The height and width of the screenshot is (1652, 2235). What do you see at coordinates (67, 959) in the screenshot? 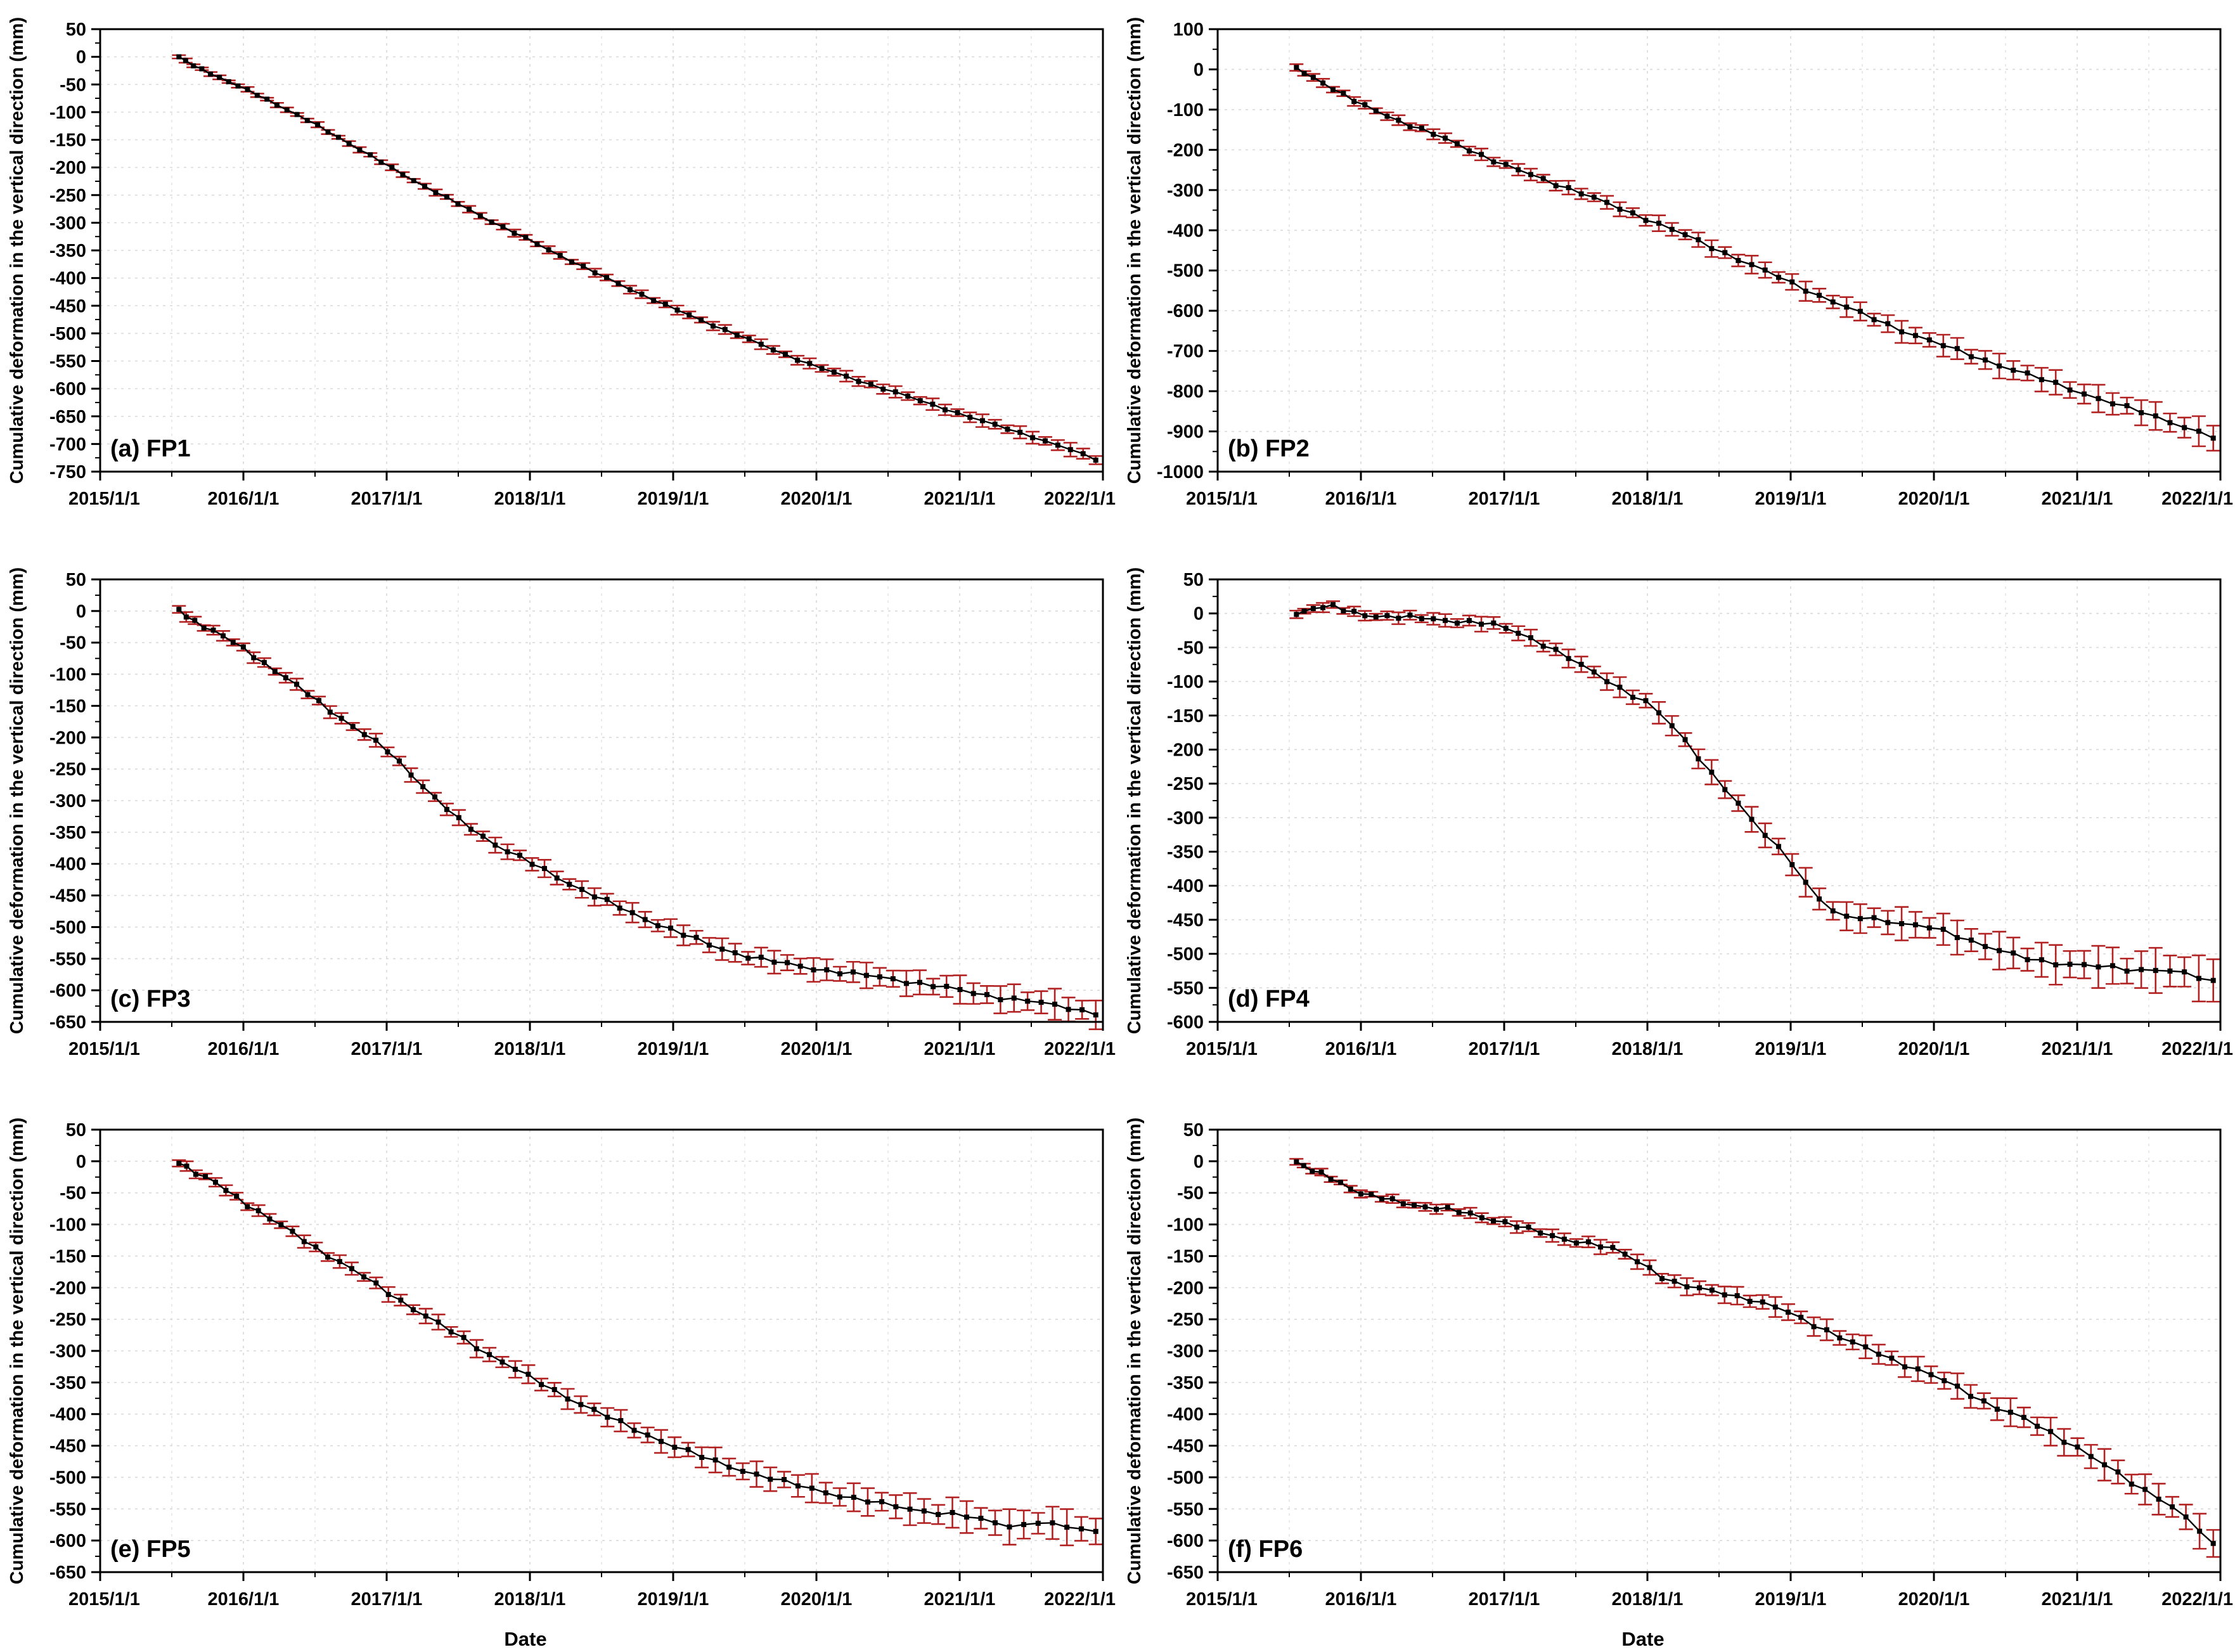
I see `y-tick-label: -550` at bounding box center [67, 959].